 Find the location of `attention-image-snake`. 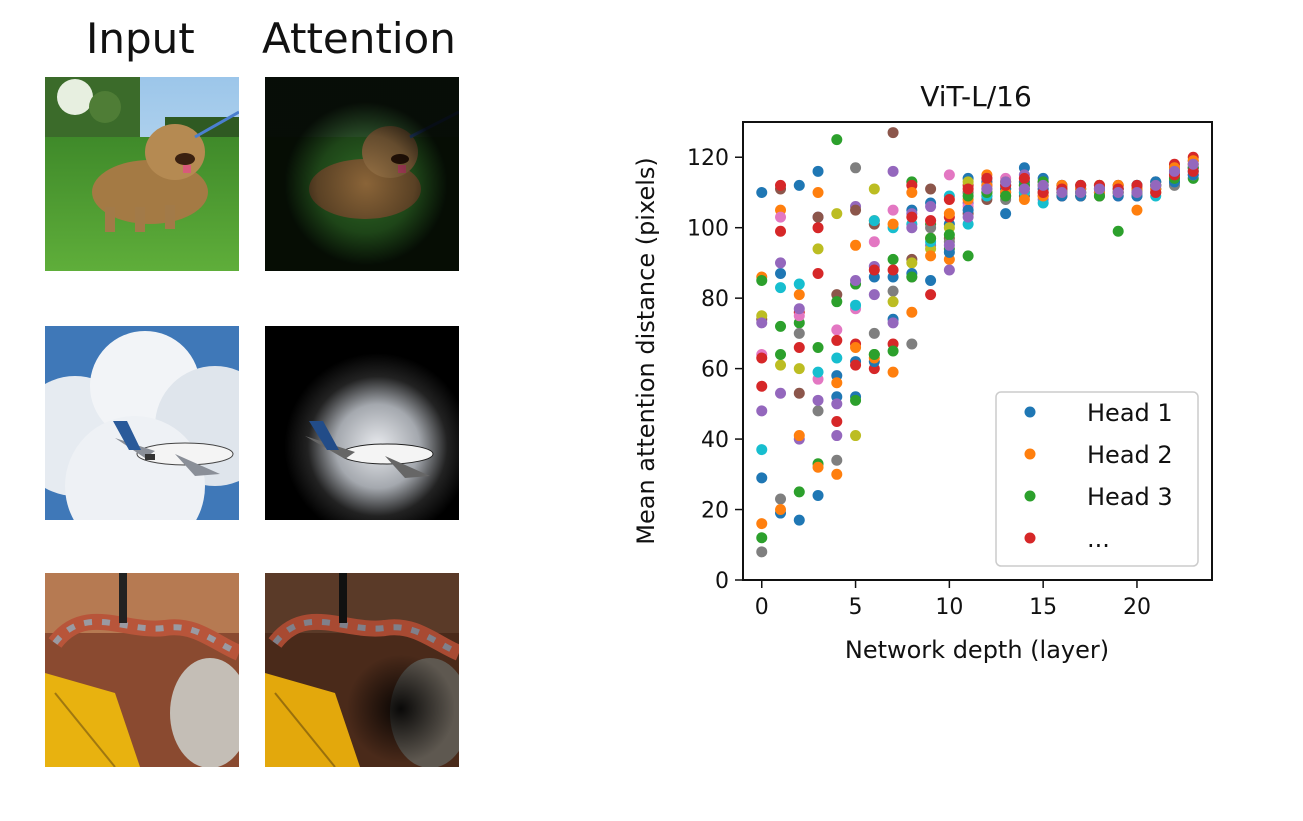

attention-image-snake is located at coordinates (362, 670).